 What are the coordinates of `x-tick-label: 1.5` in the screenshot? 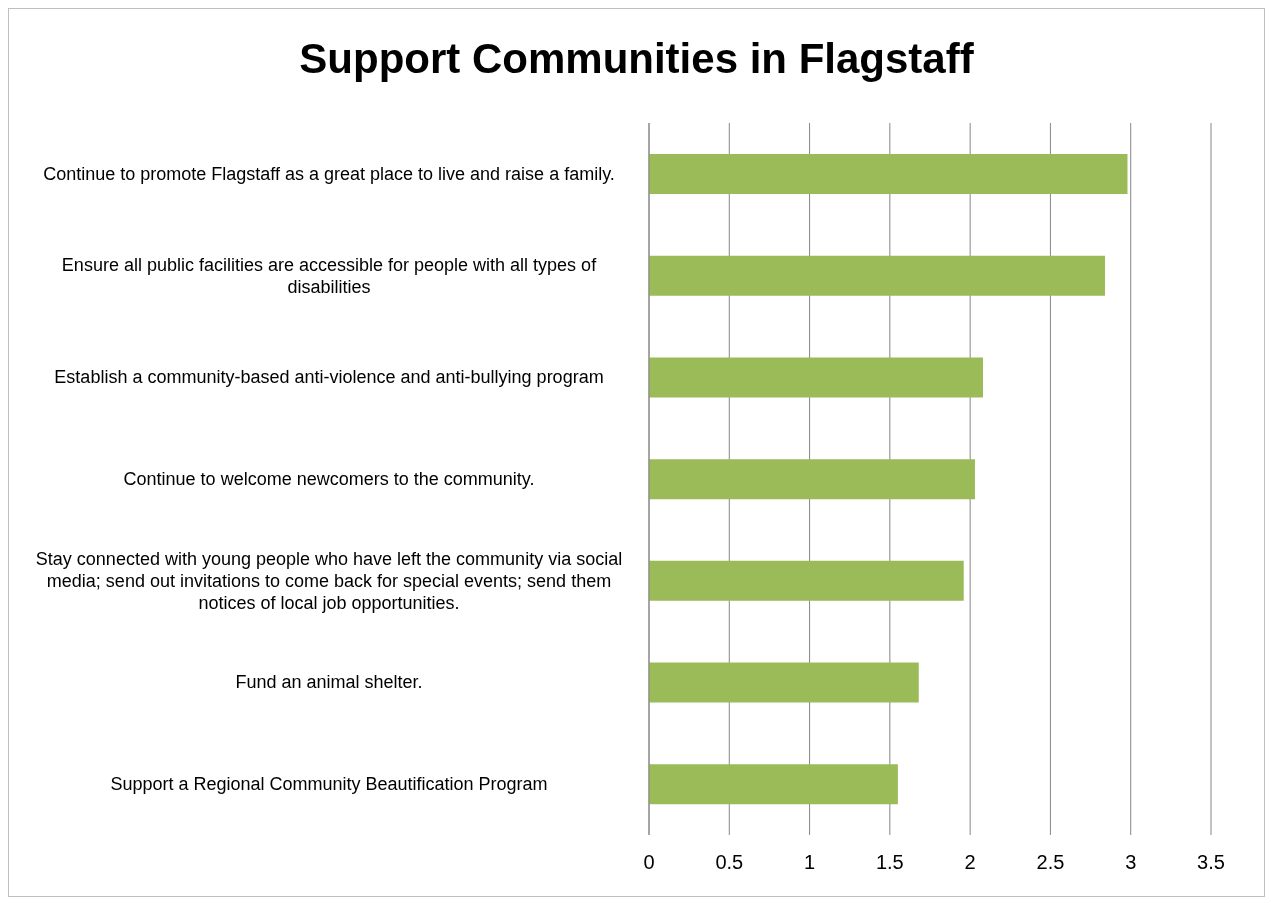 It's located at (889, 862).